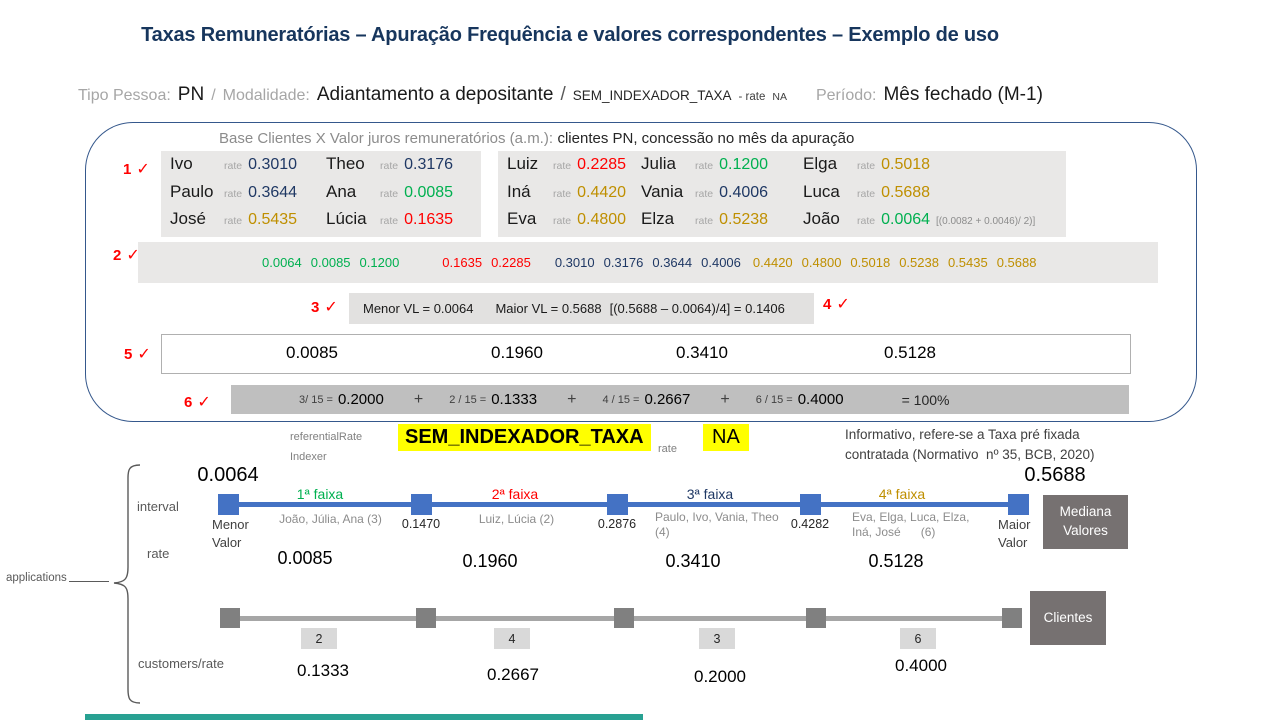  What do you see at coordinates (421, 504) in the screenshot?
I see `interval-marker` at bounding box center [421, 504].